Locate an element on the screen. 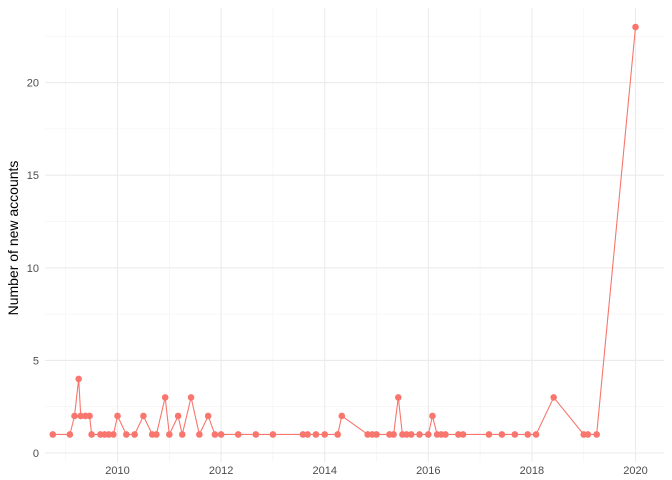 This screenshot has width=672, height=480. y-tick-label: 10 is located at coordinates (33, 269).